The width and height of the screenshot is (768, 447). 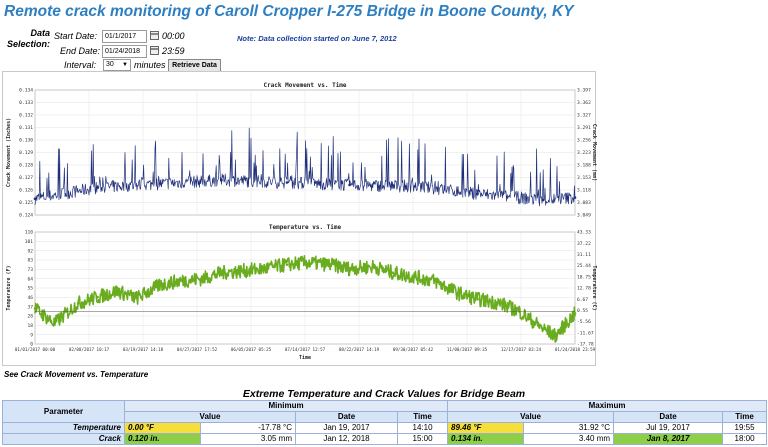 What do you see at coordinates (80, 65) in the screenshot?
I see `interval-label: Interval:` at bounding box center [80, 65].